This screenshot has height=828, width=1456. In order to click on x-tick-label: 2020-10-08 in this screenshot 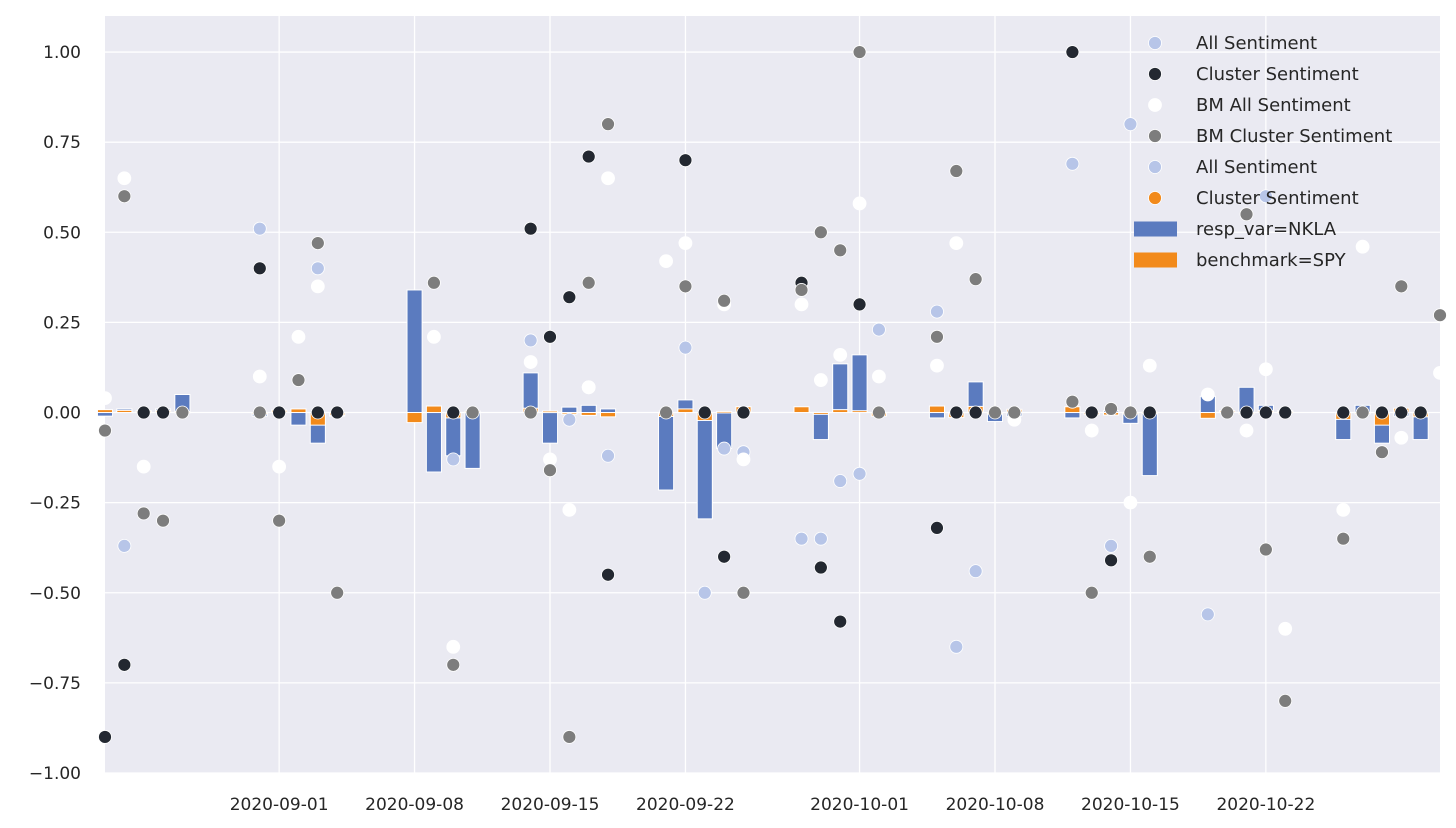, I will do `click(995, 805)`.